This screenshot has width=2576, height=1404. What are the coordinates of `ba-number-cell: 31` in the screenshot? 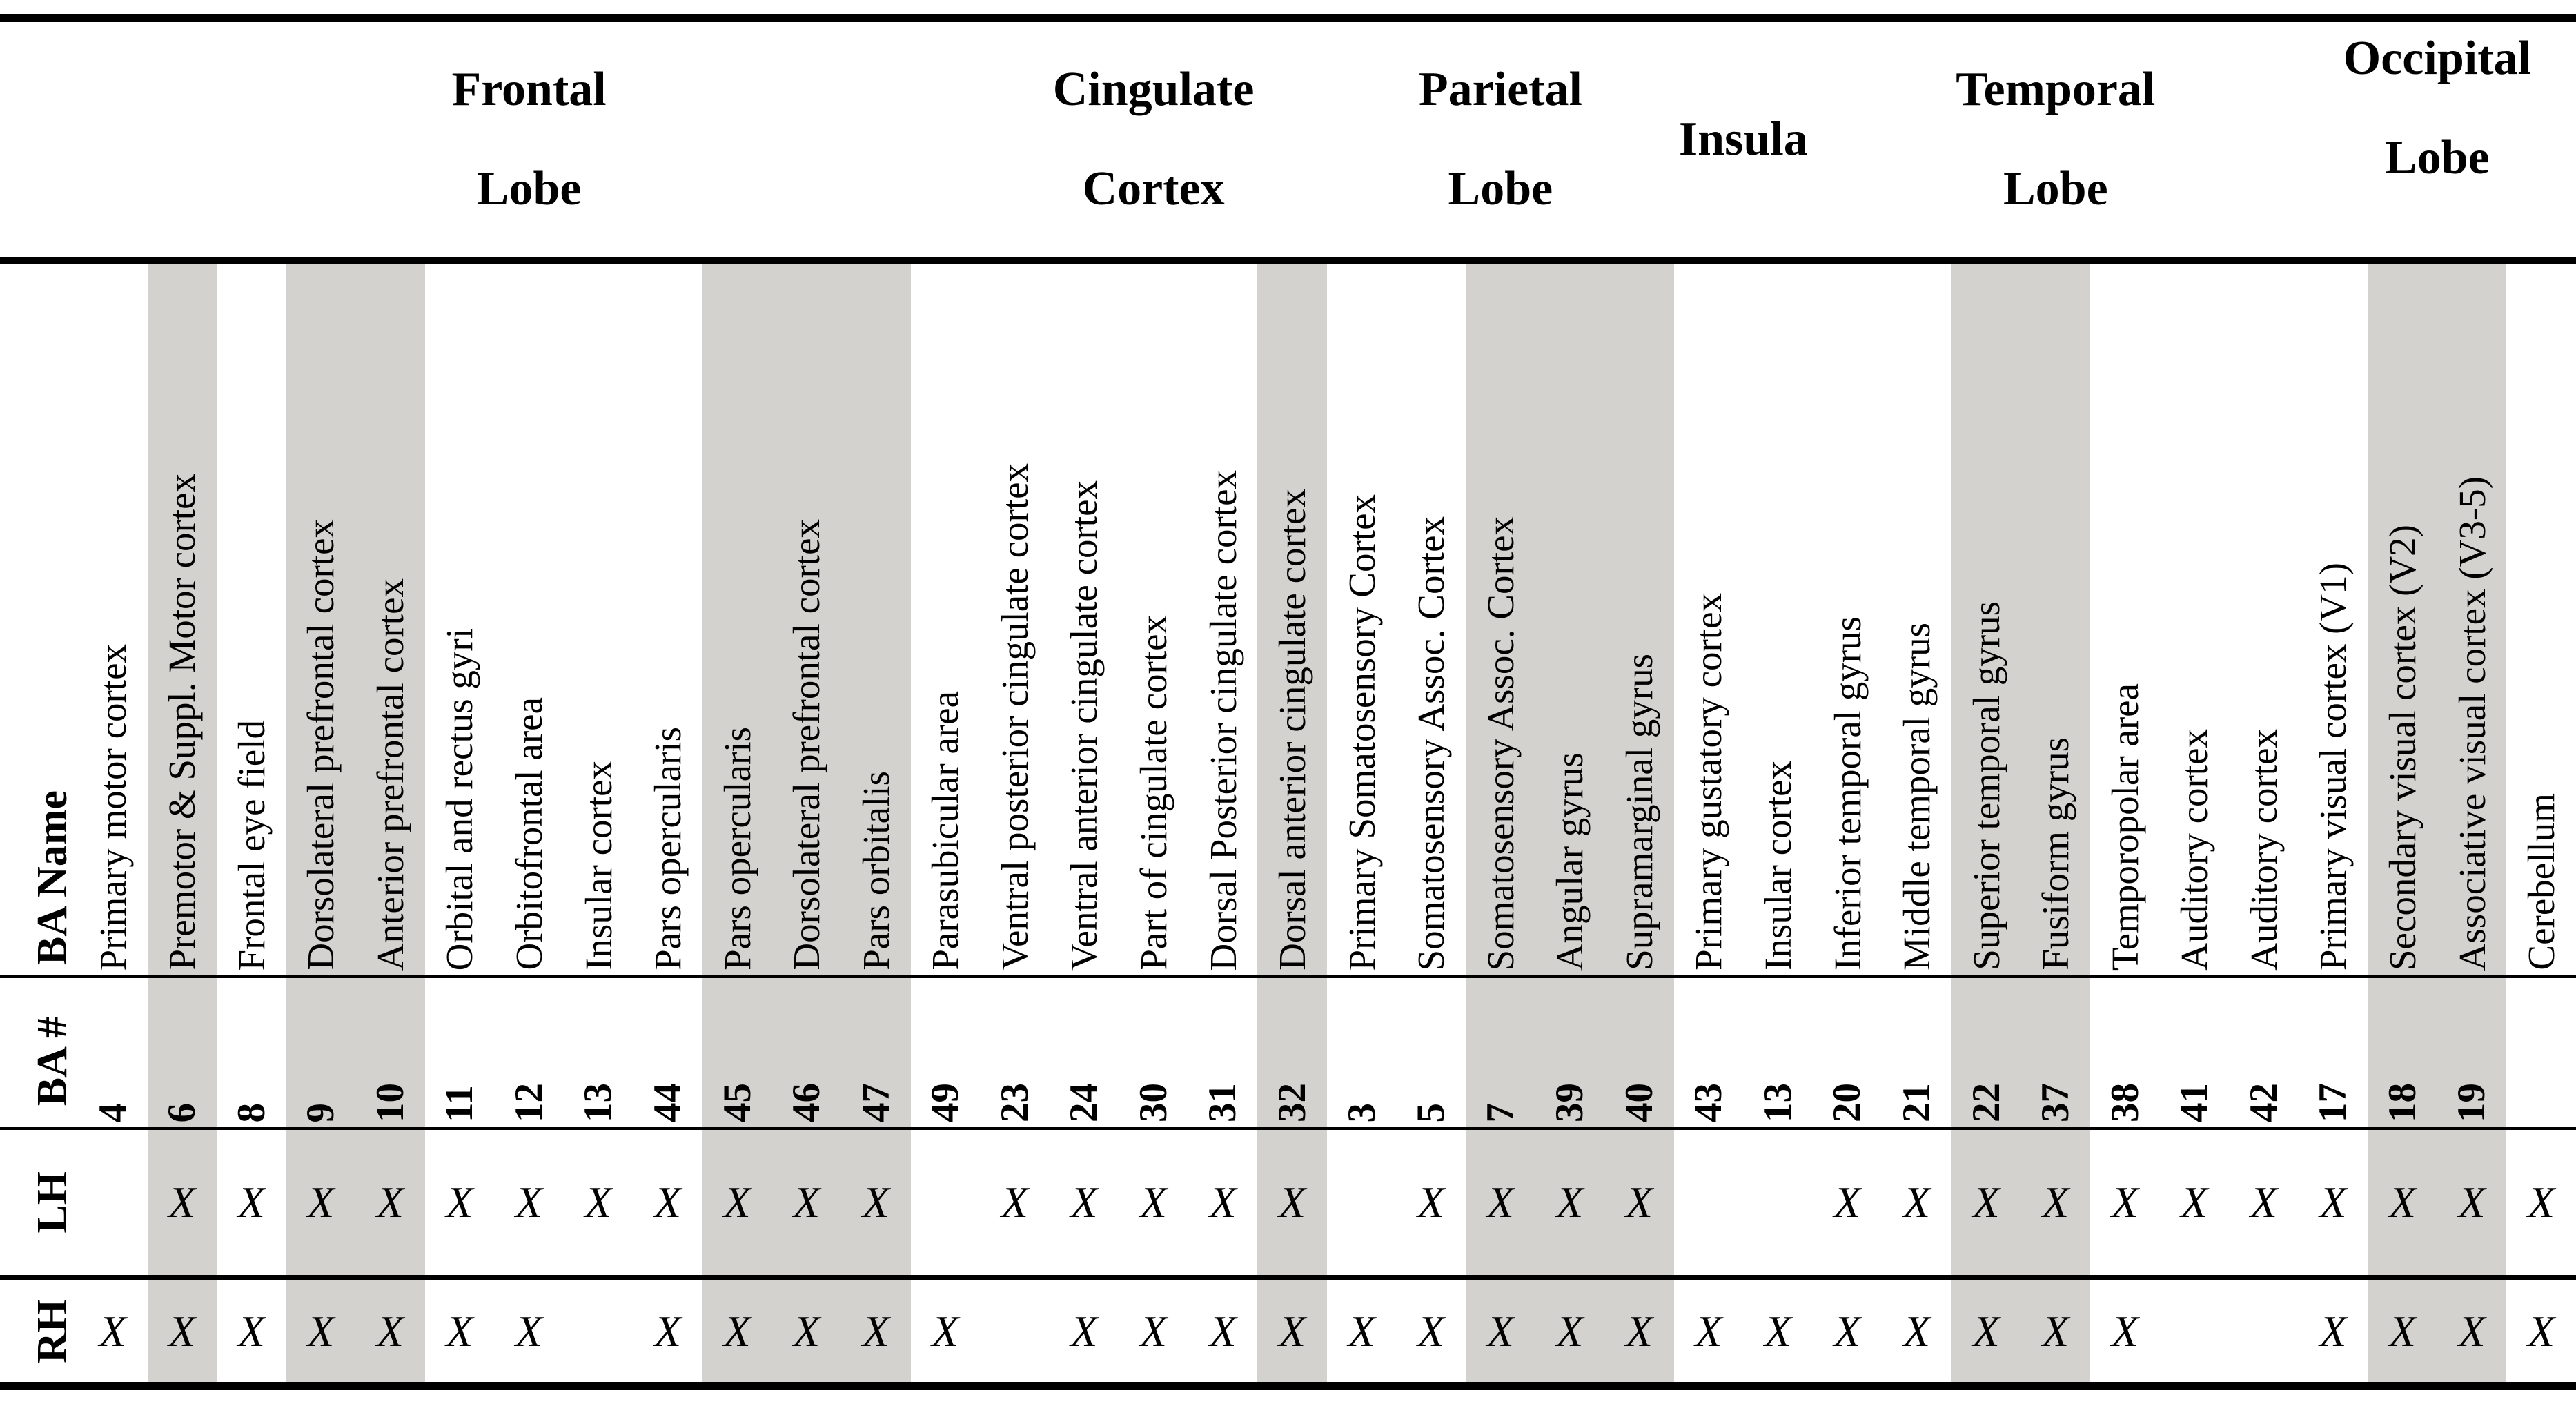 It's located at (1223, 1052).